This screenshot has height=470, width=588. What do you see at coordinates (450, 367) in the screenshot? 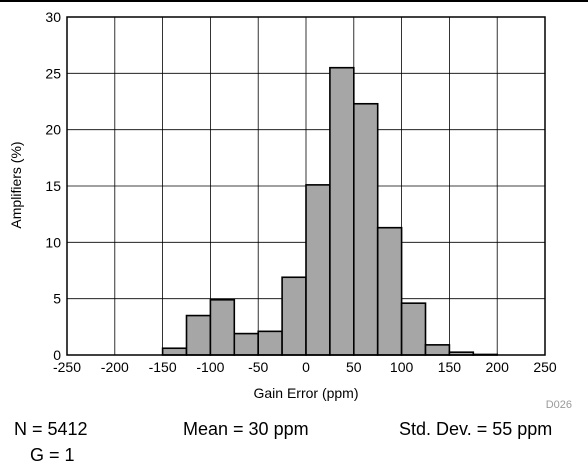
I see `x-tick-label: 150` at bounding box center [450, 367].